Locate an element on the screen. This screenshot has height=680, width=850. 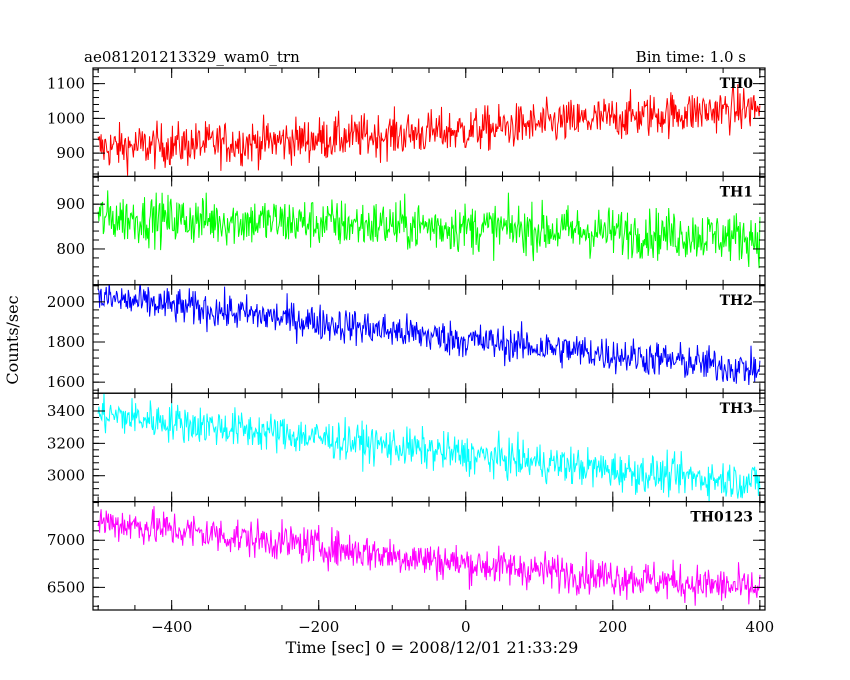
y-tick-label: 800 is located at coordinates (70, 249).